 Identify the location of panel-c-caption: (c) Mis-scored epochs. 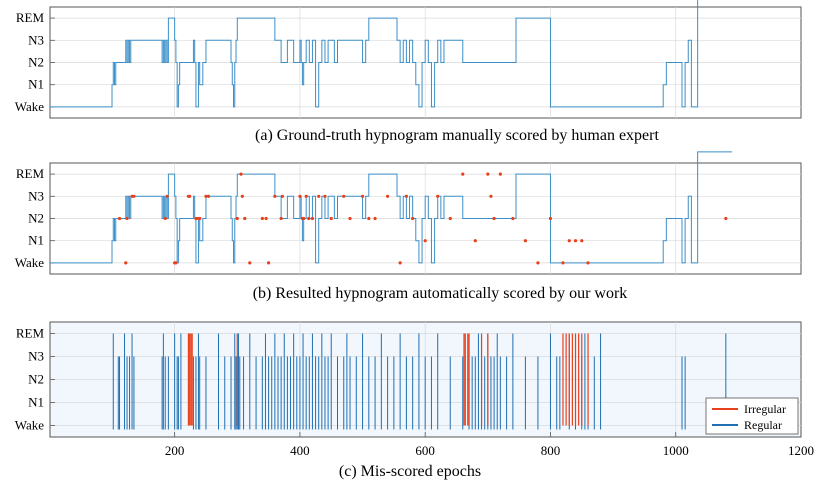
(410, 471).